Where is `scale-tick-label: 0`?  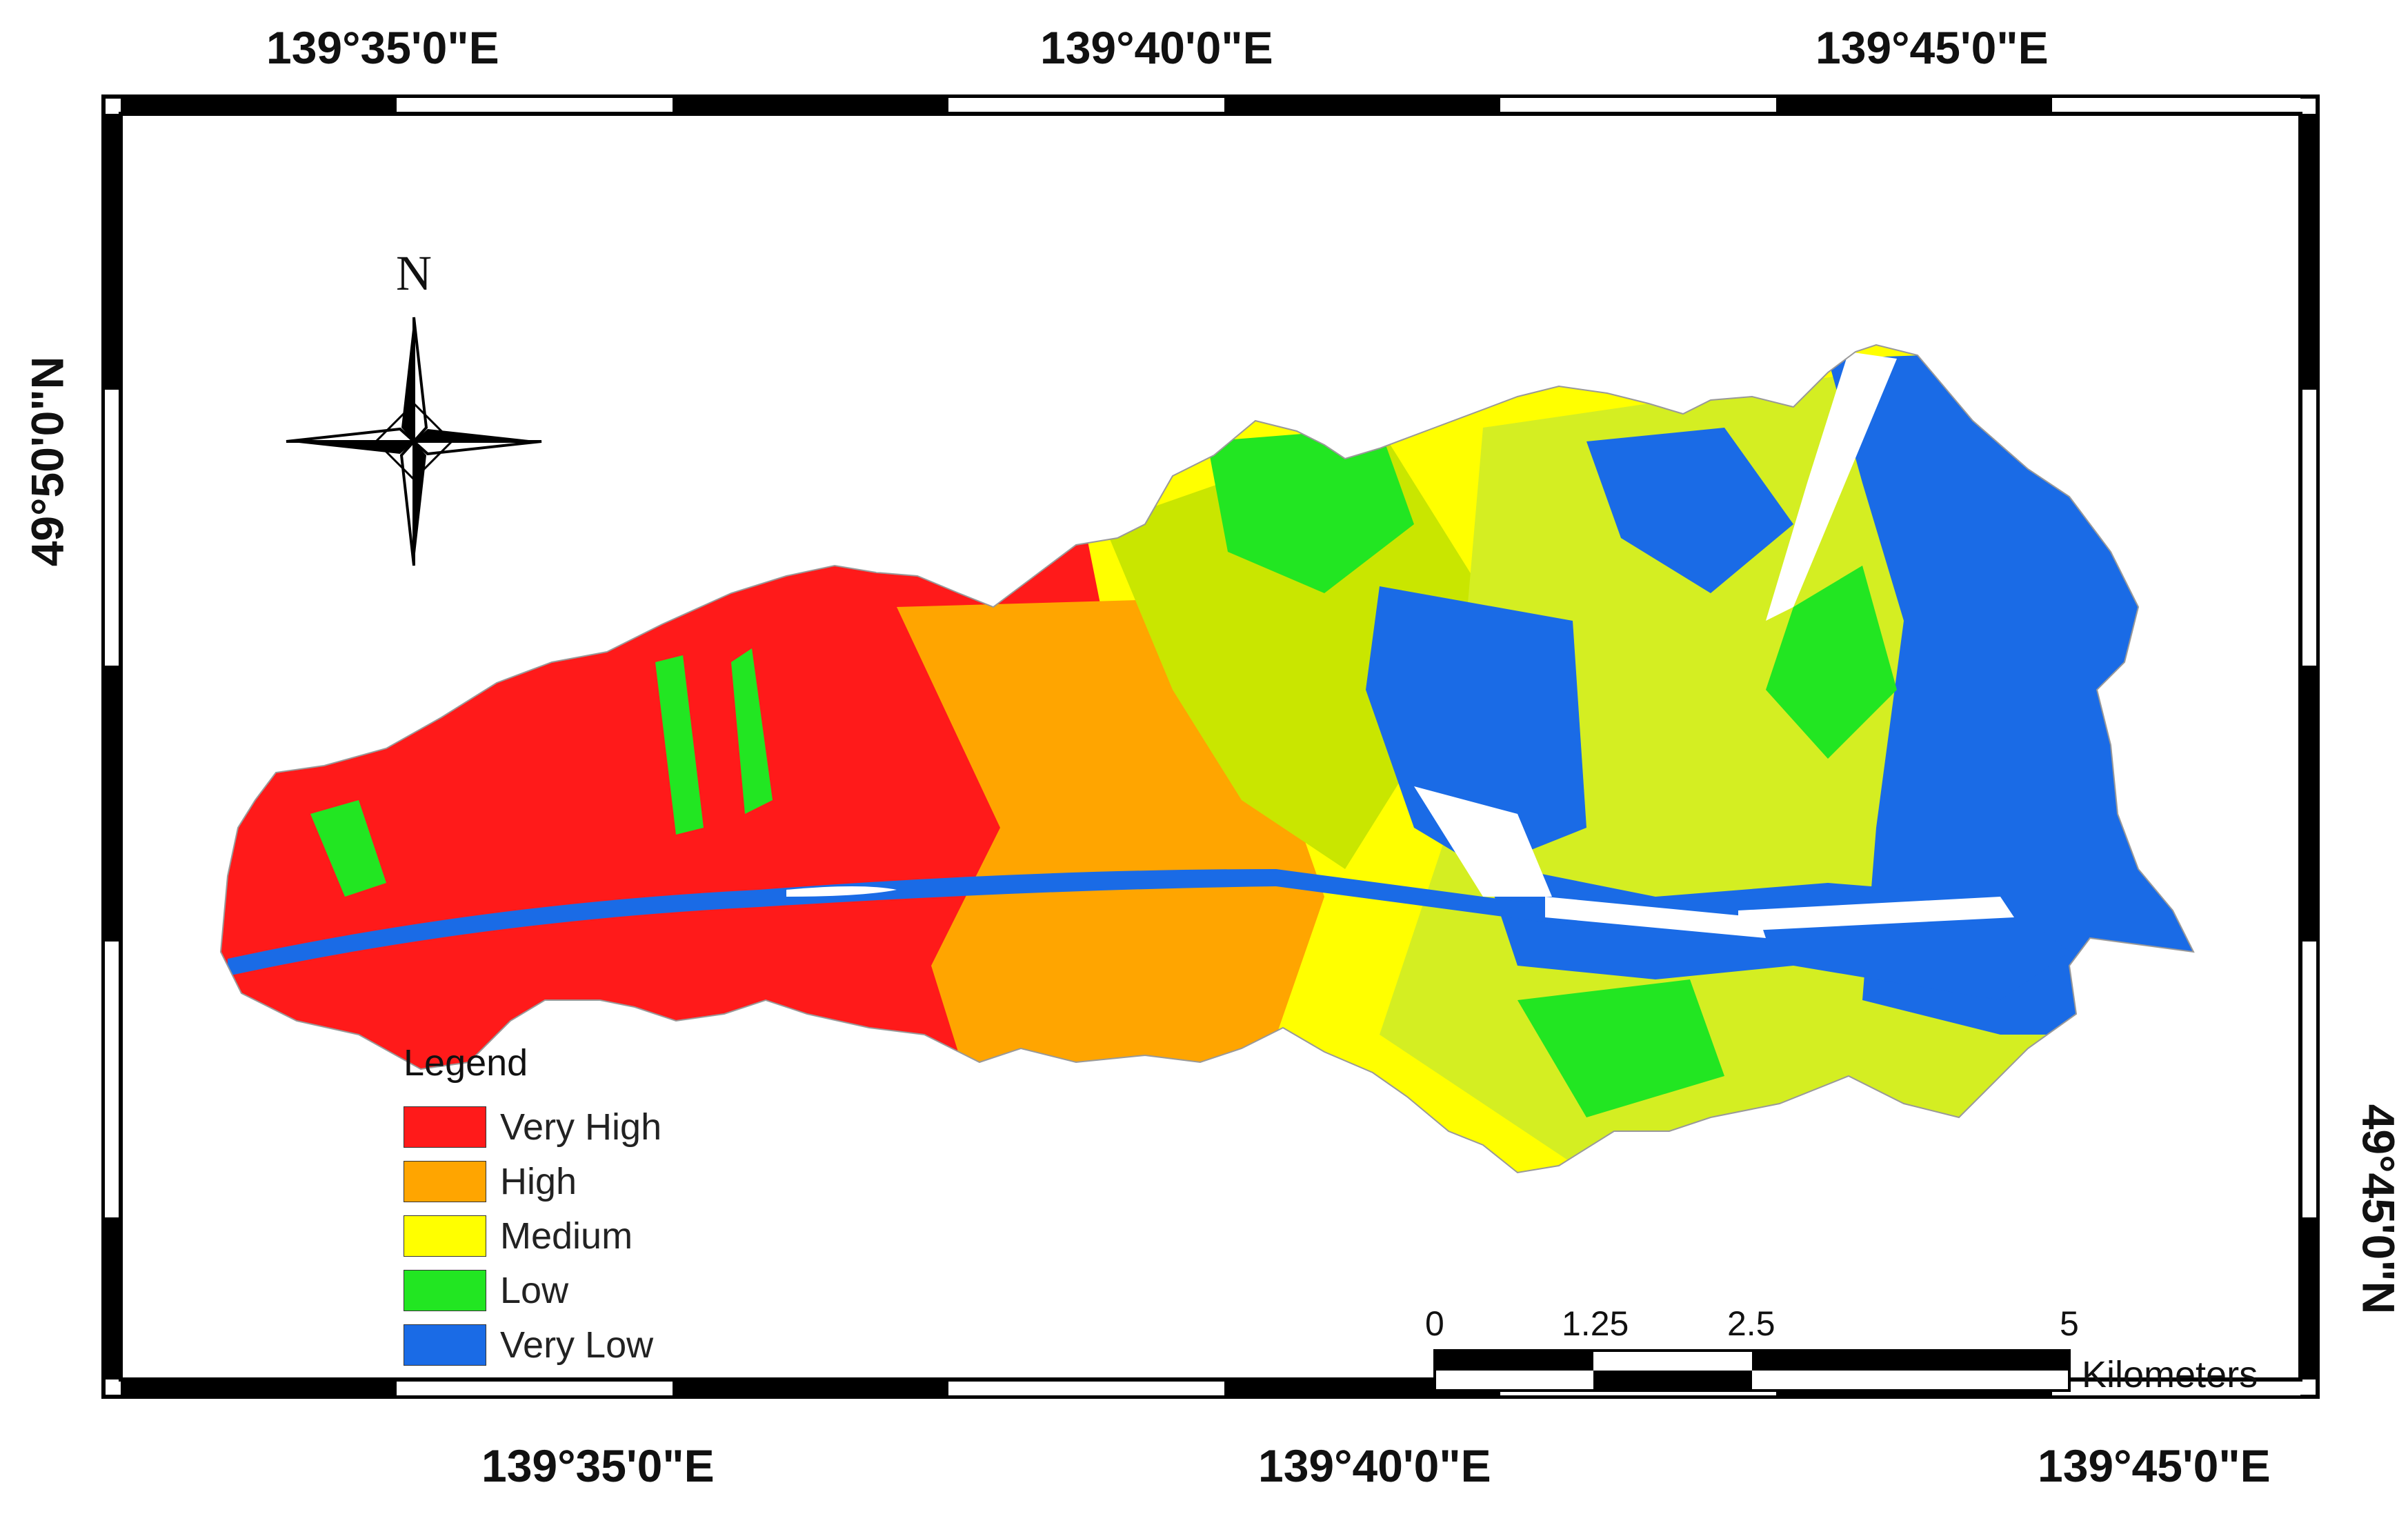
scale-tick-label: 0 is located at coordinates (1434, 1323).